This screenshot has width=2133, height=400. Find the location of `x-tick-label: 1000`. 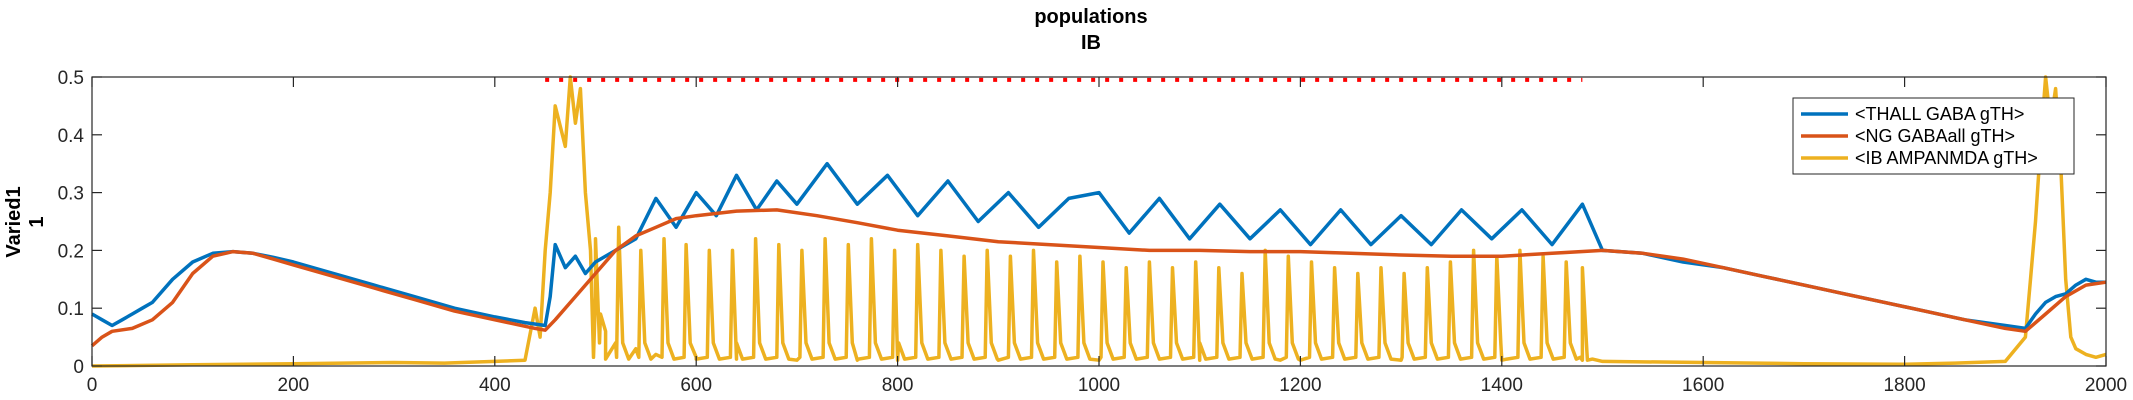

x-tick-label: 1000 is located at coordinates (1099, 385).